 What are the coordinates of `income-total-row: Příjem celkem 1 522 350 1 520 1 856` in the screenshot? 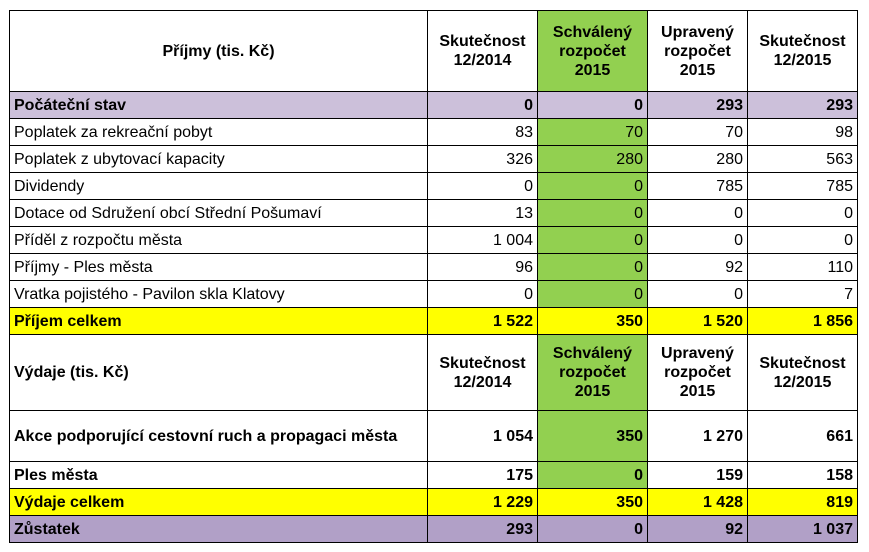 It's located at (433, 321).